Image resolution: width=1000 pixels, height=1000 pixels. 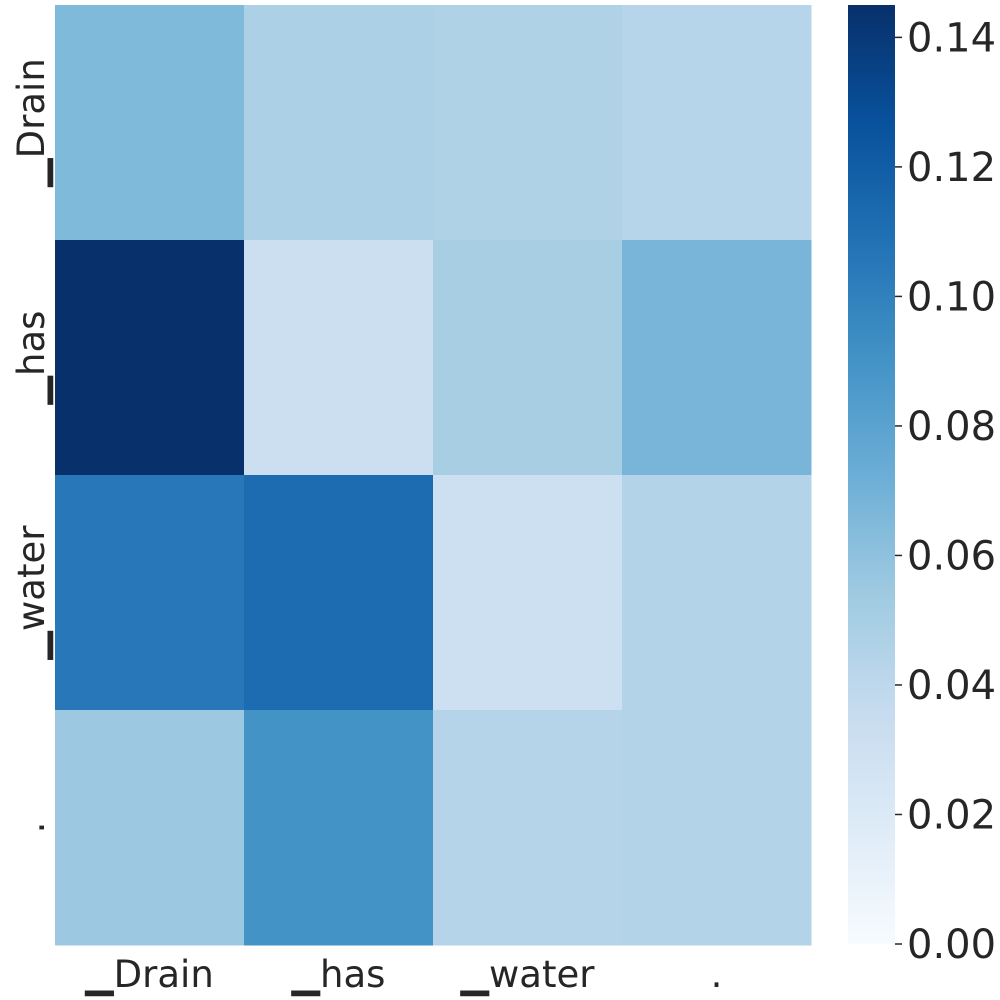 I want to click on colorbar-ticks: 0.00 0.02 0.04 0.06 0.08 0.10 0.12 0.14, so click(x=945, y=491).